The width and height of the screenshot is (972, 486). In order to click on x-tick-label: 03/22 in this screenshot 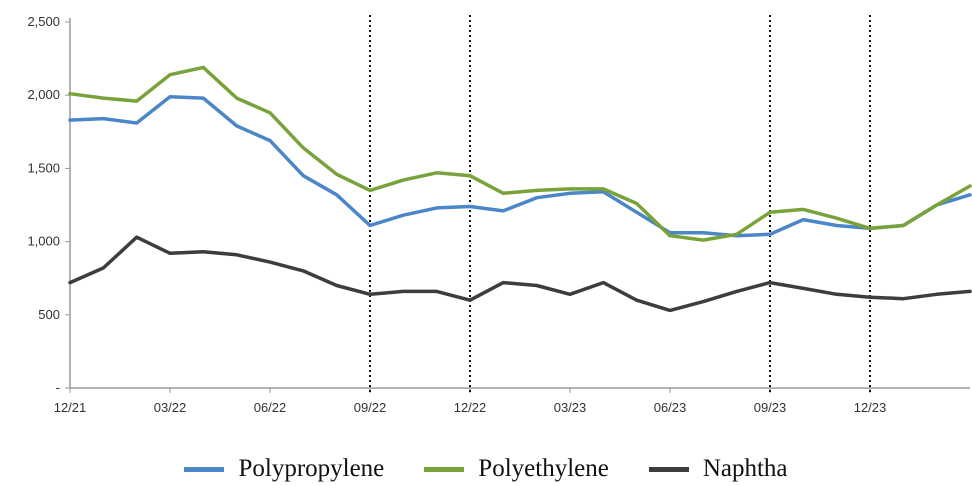, I will do `click(170, 407)`.